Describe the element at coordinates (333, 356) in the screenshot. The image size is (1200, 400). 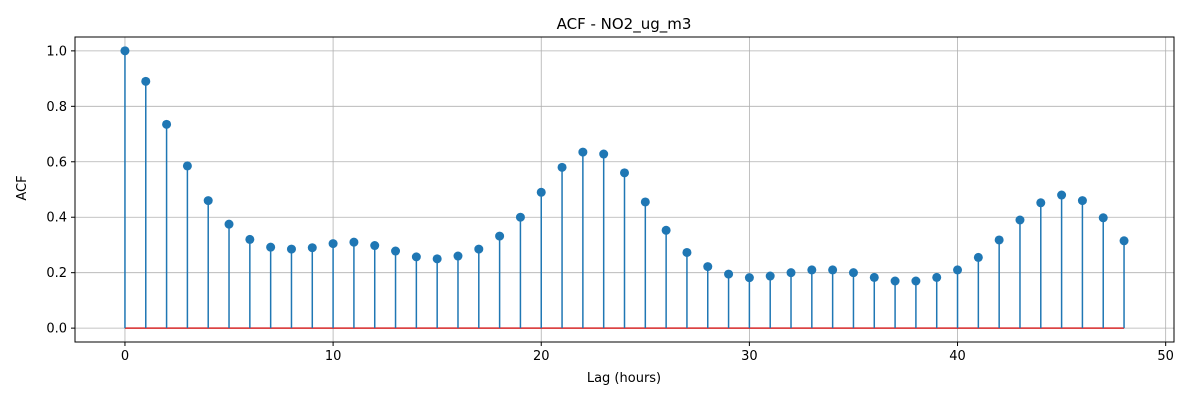
I see `x-tick-label: 10` at that location.